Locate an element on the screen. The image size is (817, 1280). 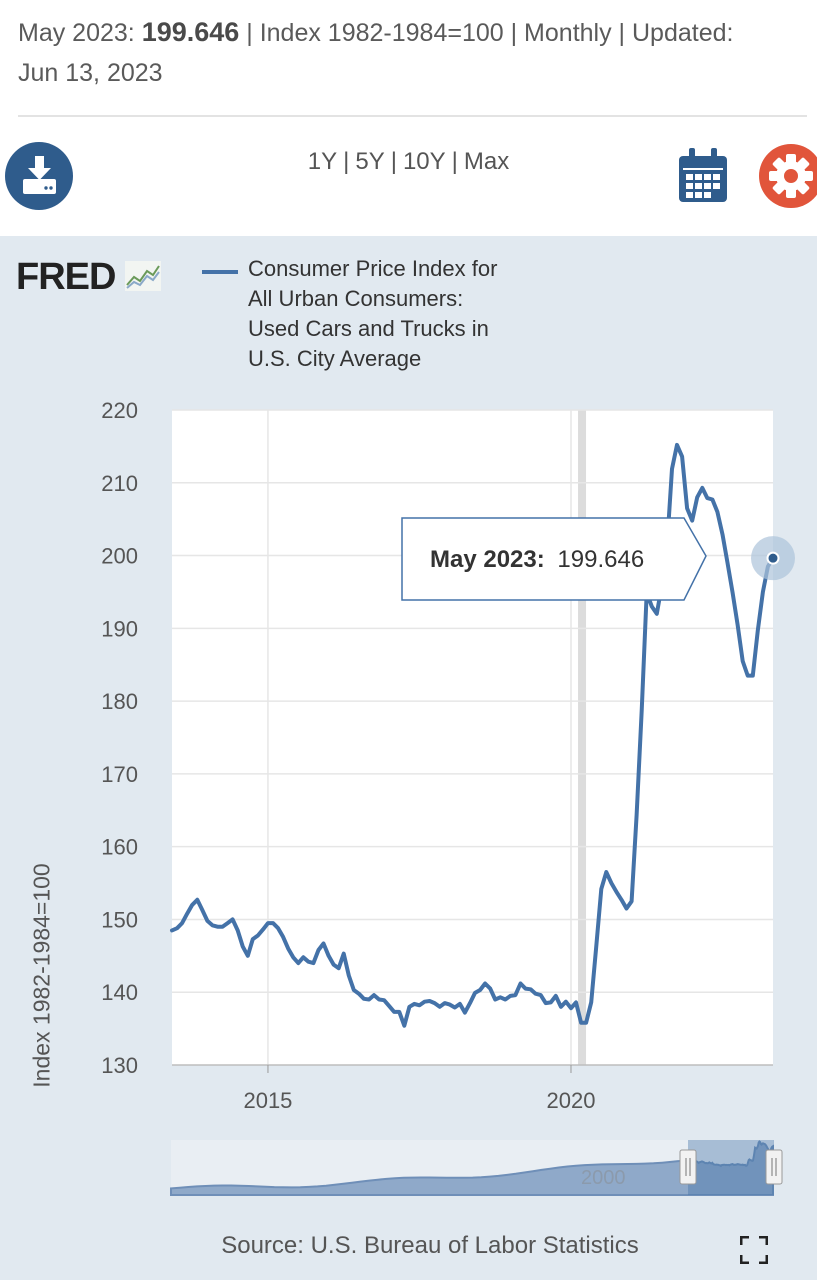
navigator-window is located at coordinates (731, 1167).